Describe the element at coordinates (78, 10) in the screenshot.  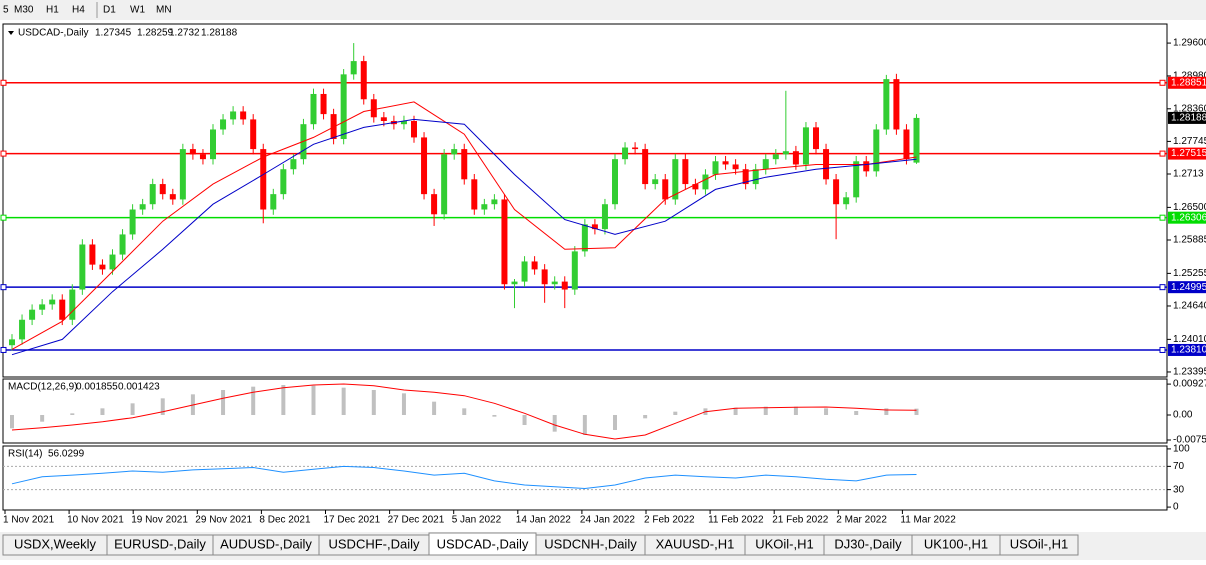
I see `timeframe-button: H4` at that location.